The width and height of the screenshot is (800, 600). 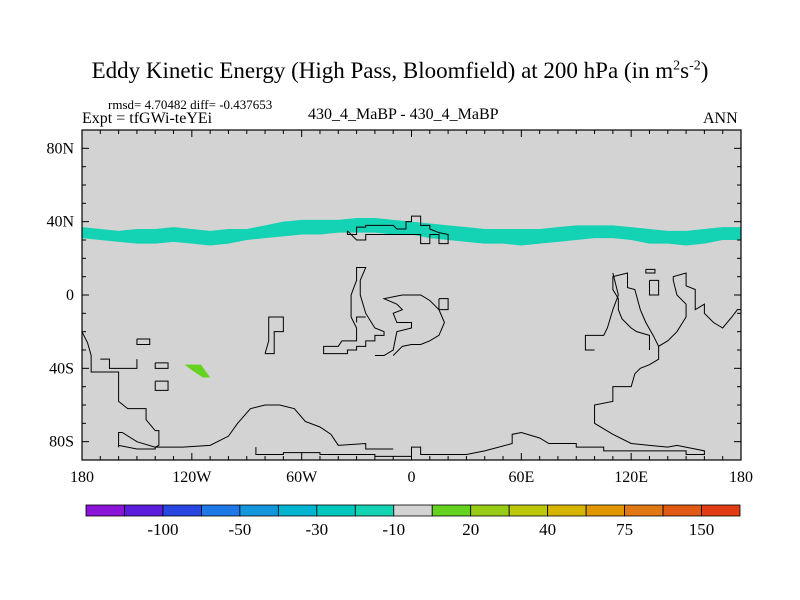 I want to click on case-comparison-label: 430_4_MaBP - 430_4_MaBP, so click(x=403, y=114).